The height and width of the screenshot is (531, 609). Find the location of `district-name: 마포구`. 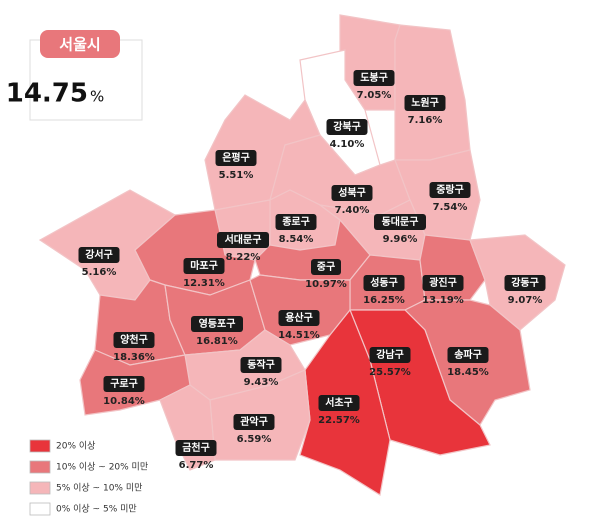

district-name: 마포구 is located at coordinates (204, 265).